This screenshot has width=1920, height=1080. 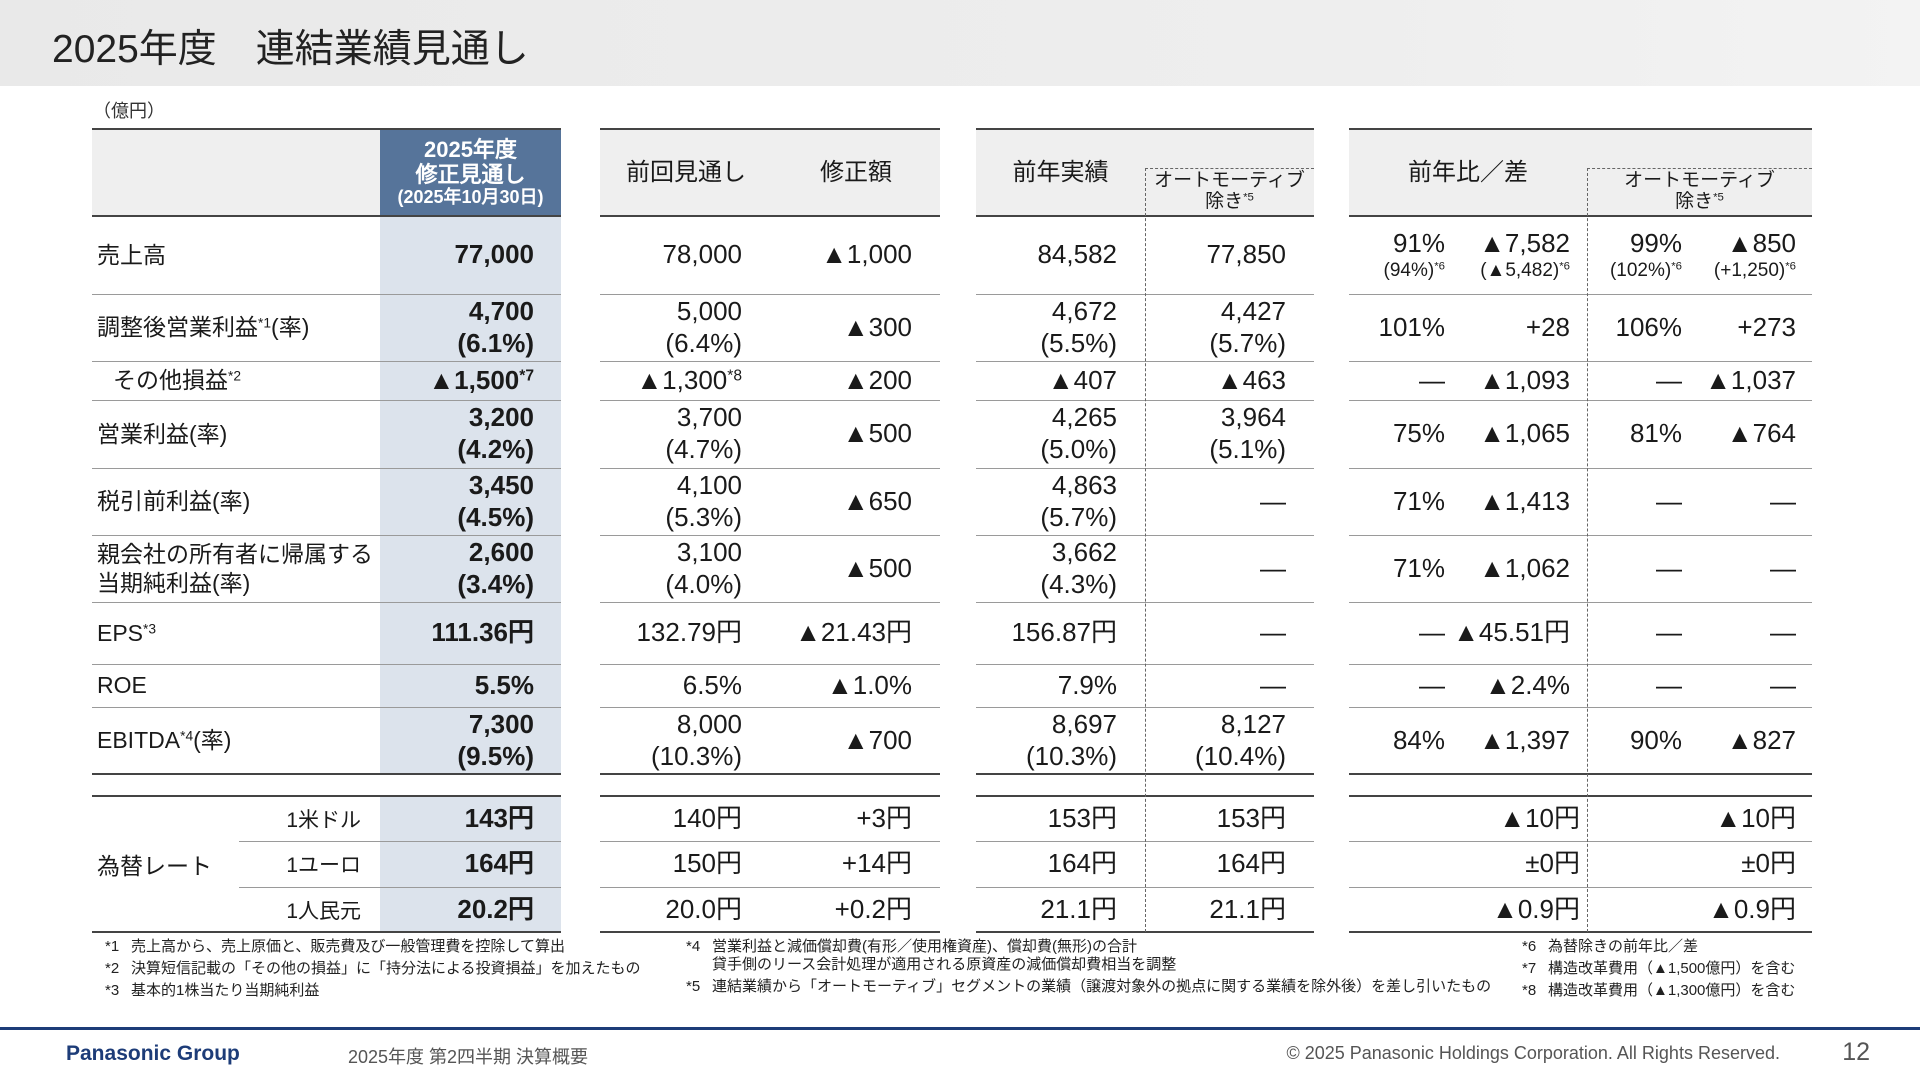 What do you see at coordinates (1071, 755) in the screenshot?
I see `text: (10.3%)` at bounding box center [1071, 755].